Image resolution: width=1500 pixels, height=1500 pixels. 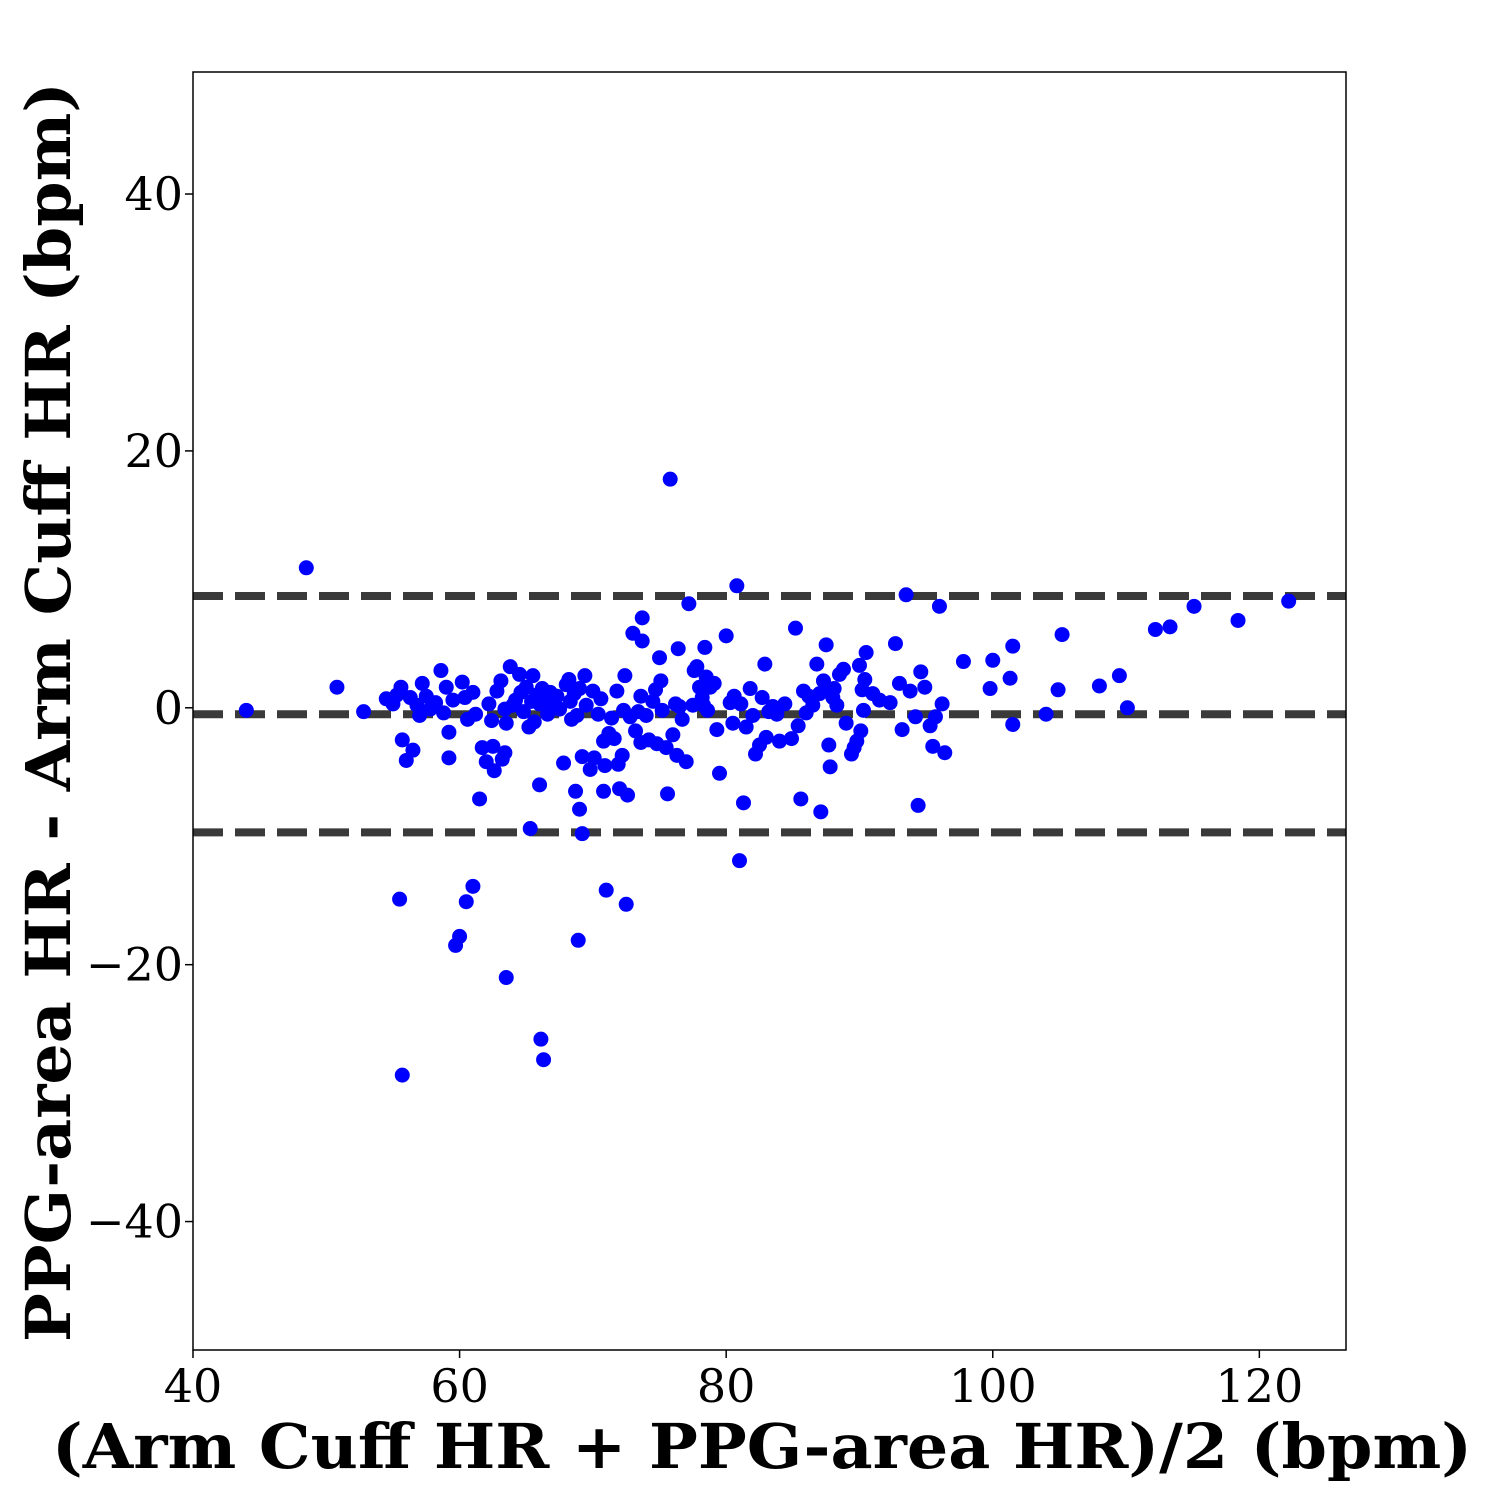 I want to click on x-tick-label: 100, so click(x=993, y=1386).